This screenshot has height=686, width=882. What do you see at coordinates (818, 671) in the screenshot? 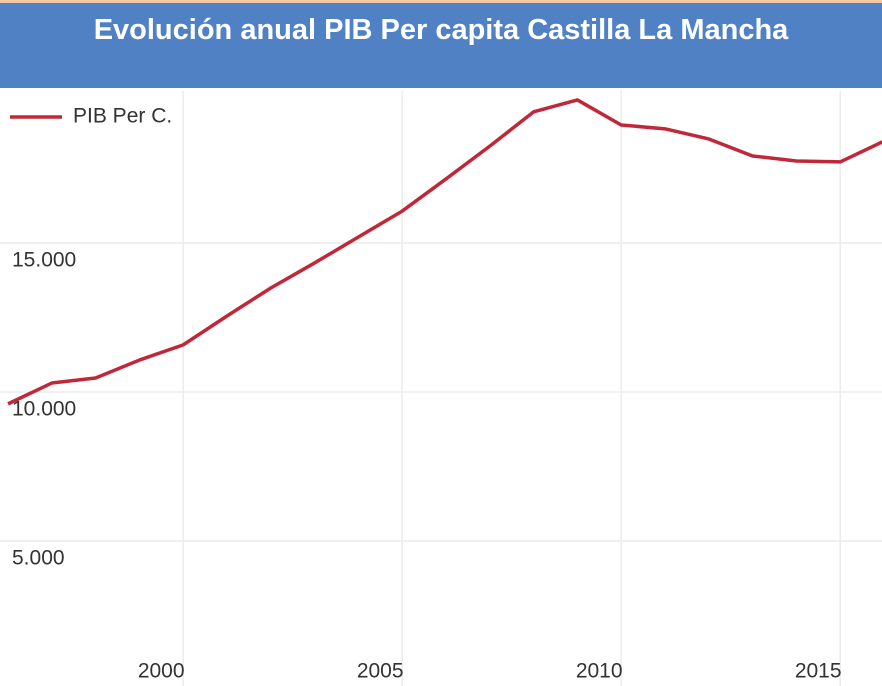
I see `x-tick-label: 2015` at bounding box center [818, 671].